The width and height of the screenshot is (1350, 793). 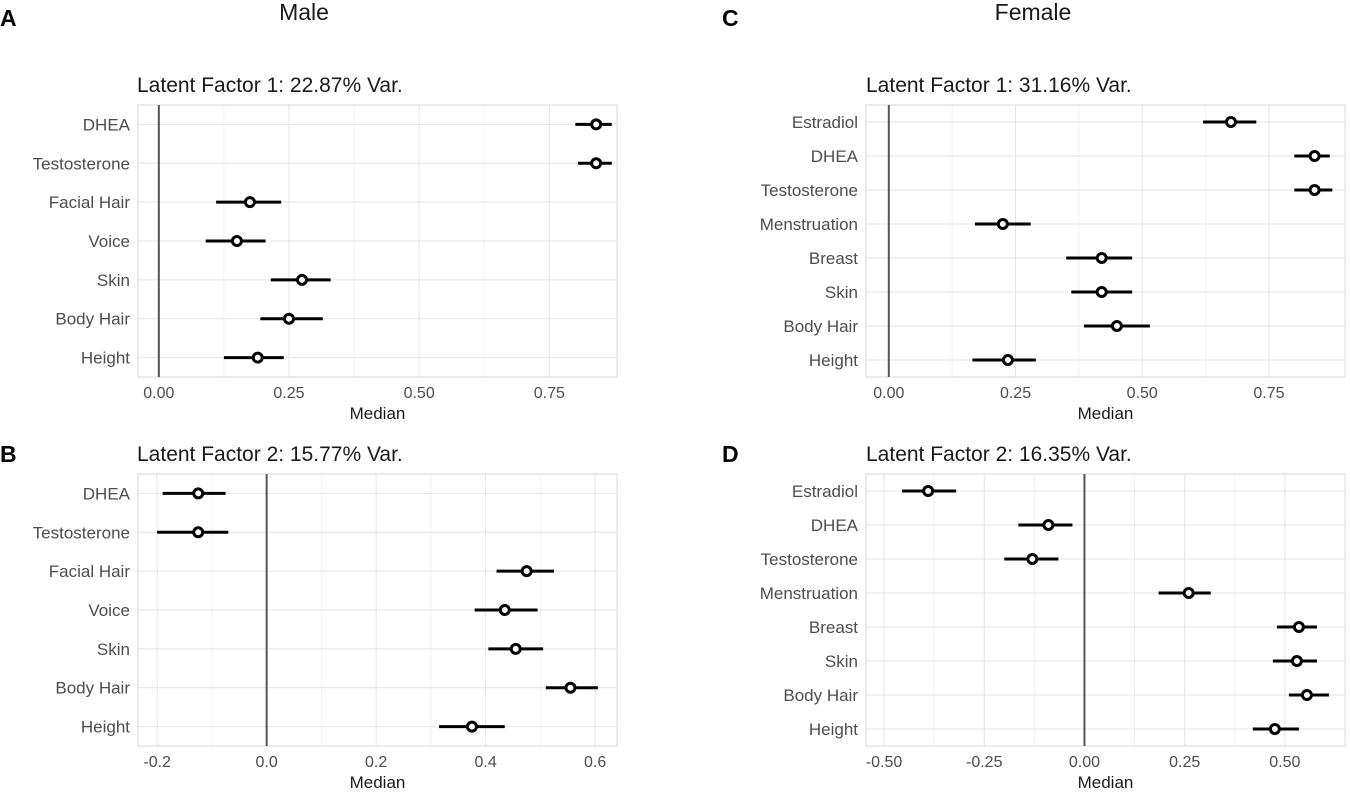 I want to click on panel-b-title: Latent Factor 2: 15.77% Var., so click(x=270, y=454).